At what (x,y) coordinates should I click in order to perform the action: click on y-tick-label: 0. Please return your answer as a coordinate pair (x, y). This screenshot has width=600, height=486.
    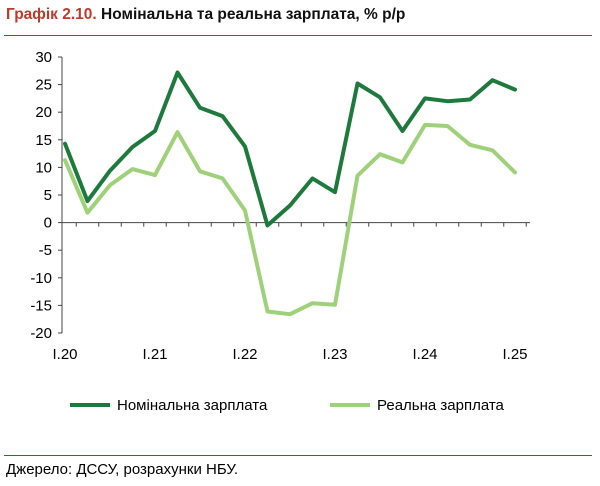
    Looking at the image, I should click on (48, 223).